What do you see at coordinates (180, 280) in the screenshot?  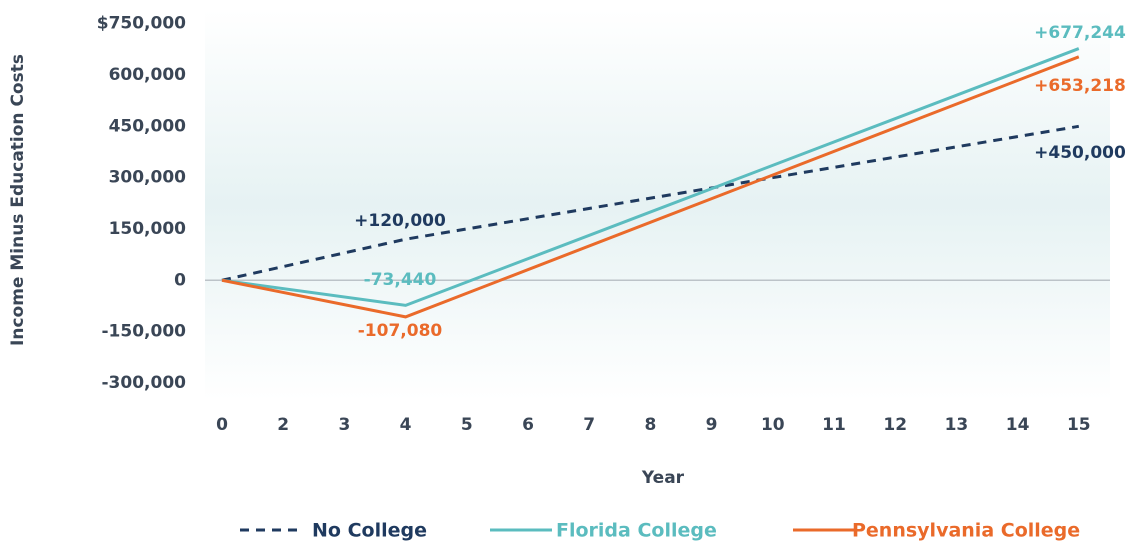 I see `y-tick-label: 0` at bounding box center [180, 280].